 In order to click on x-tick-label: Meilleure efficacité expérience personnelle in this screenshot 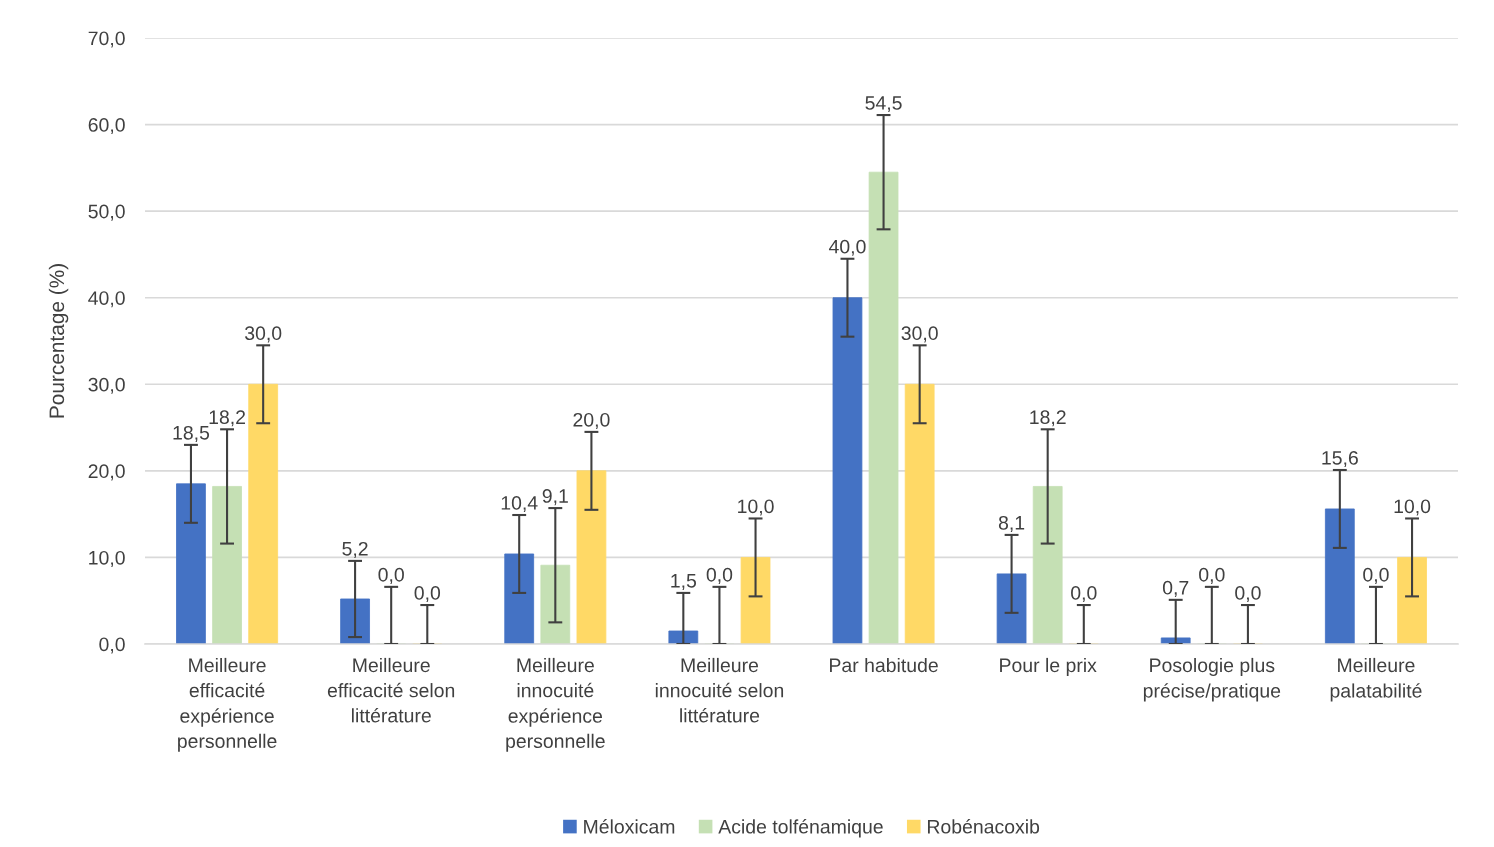, I will do `click(227, 704)`.